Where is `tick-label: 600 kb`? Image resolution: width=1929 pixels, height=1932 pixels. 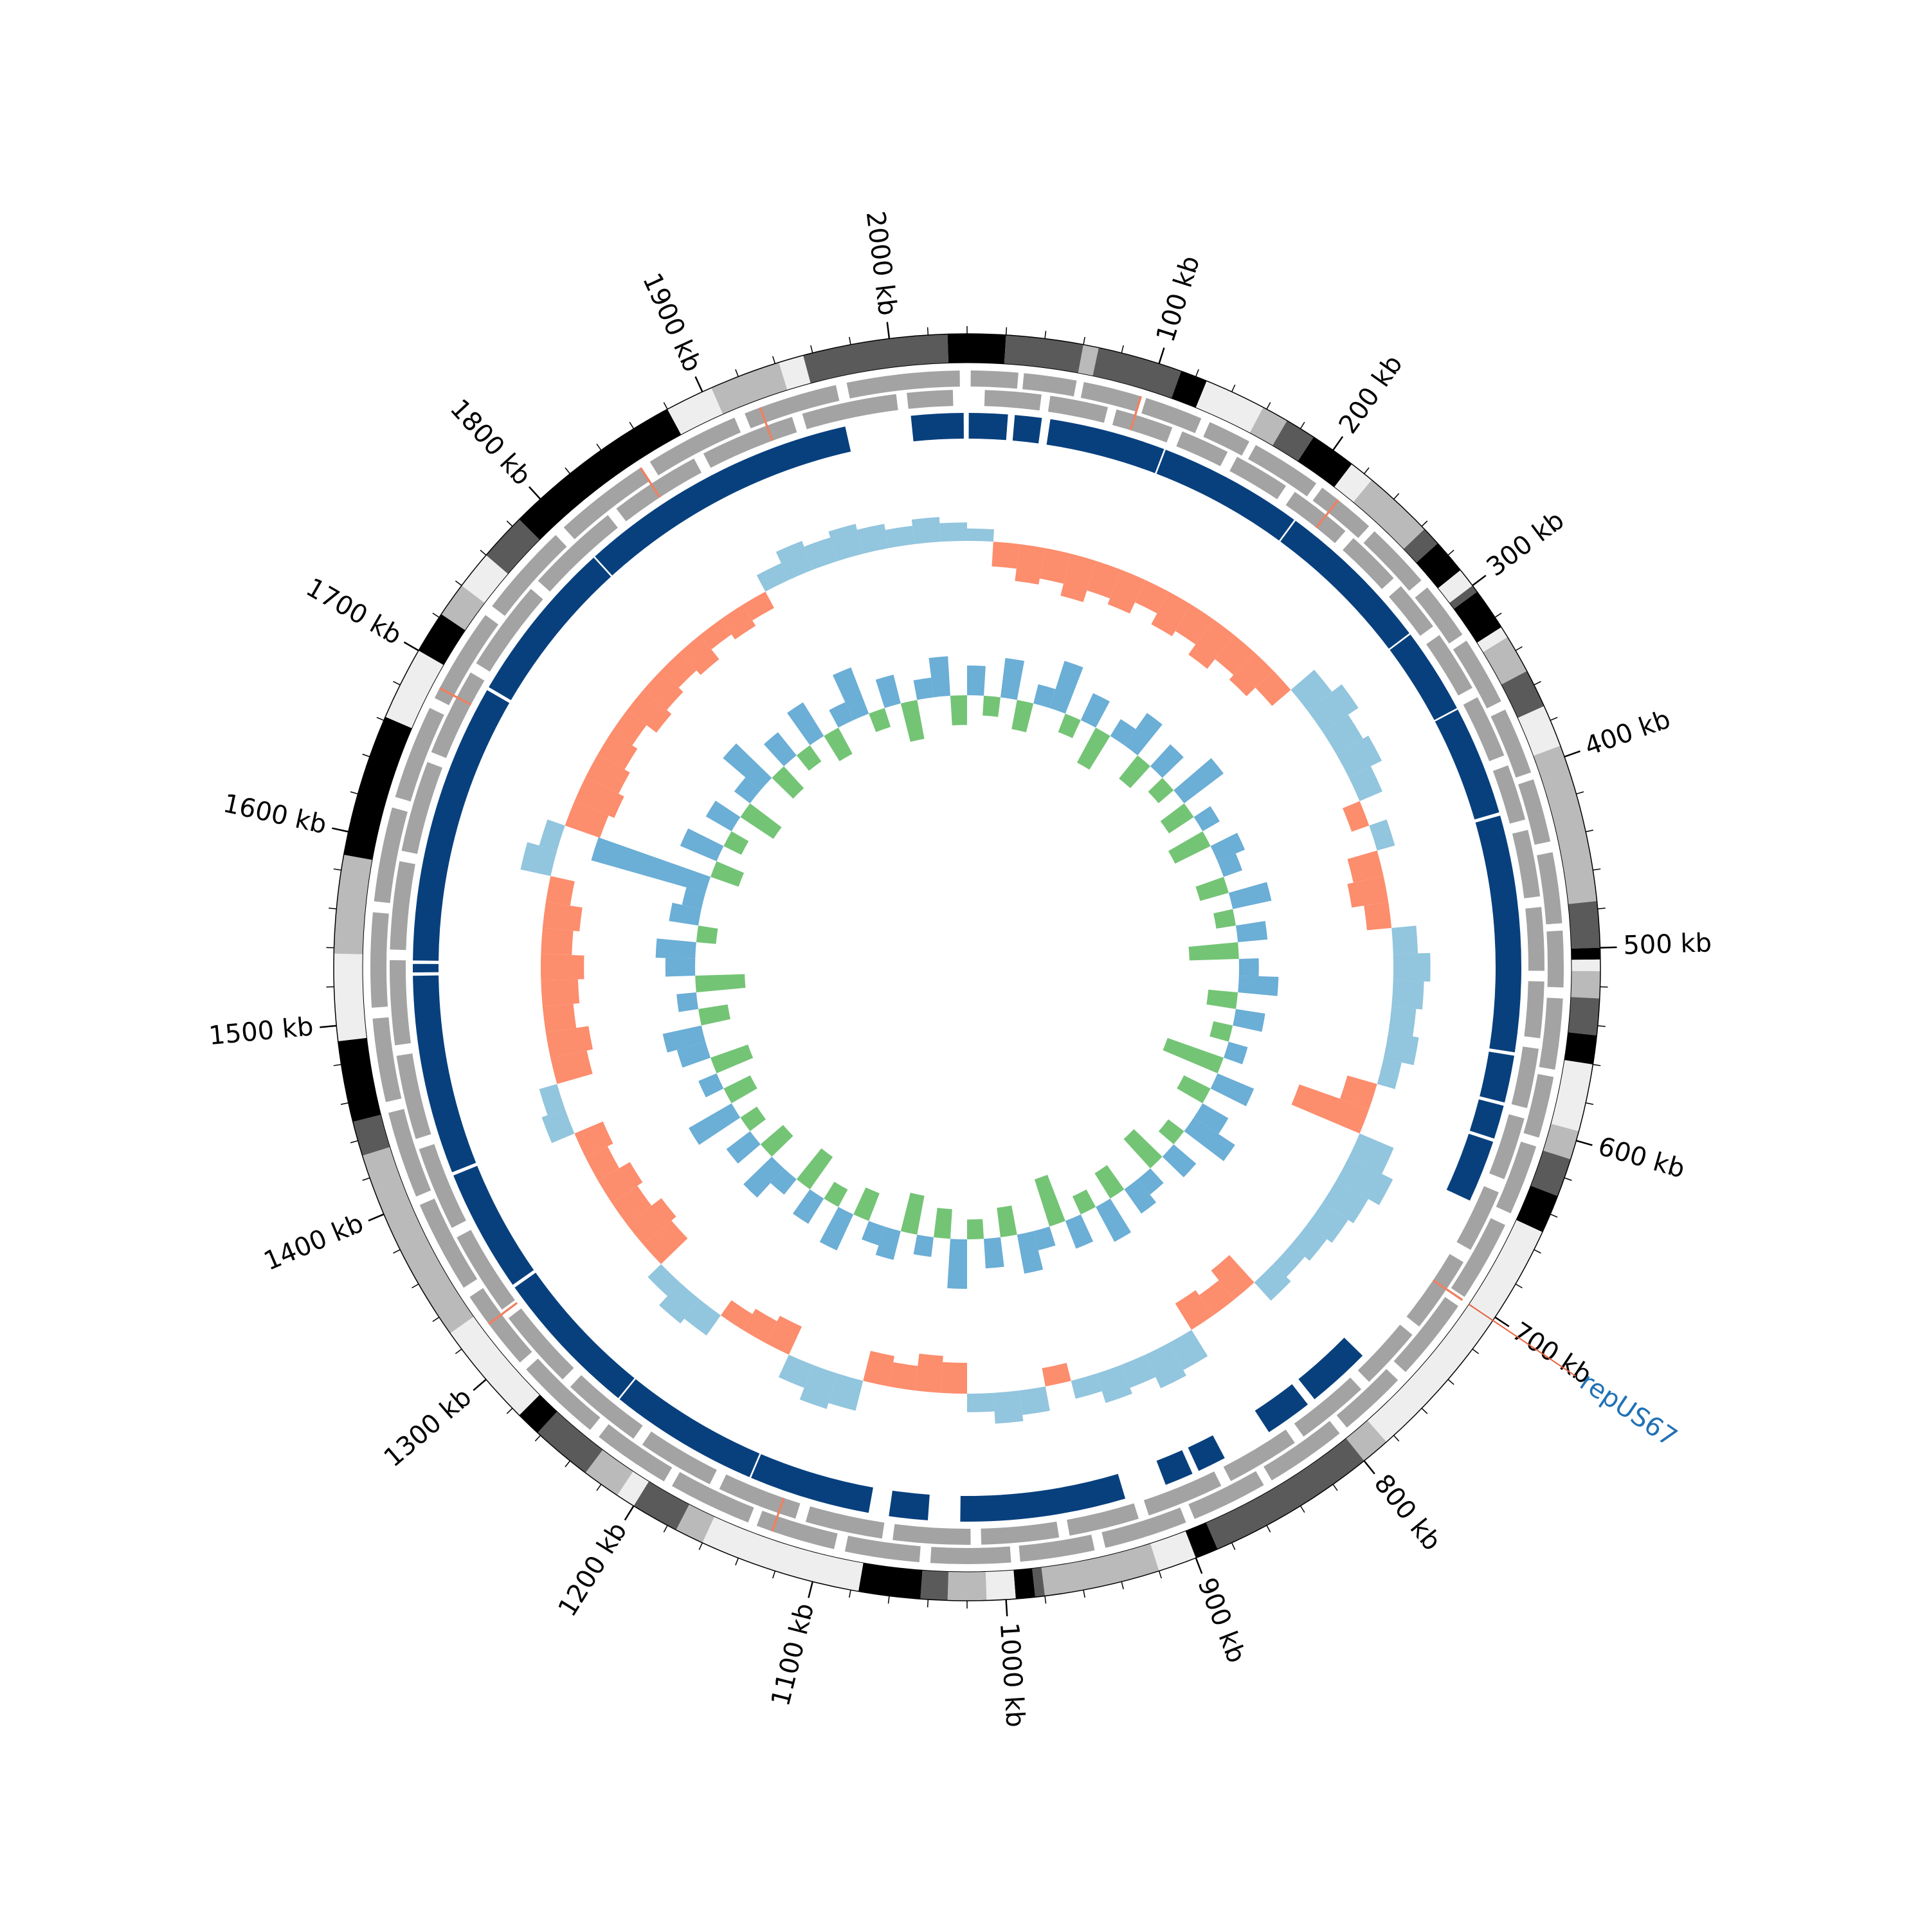 tick-label: 600 kb is located at coordinates (1641, 1157).